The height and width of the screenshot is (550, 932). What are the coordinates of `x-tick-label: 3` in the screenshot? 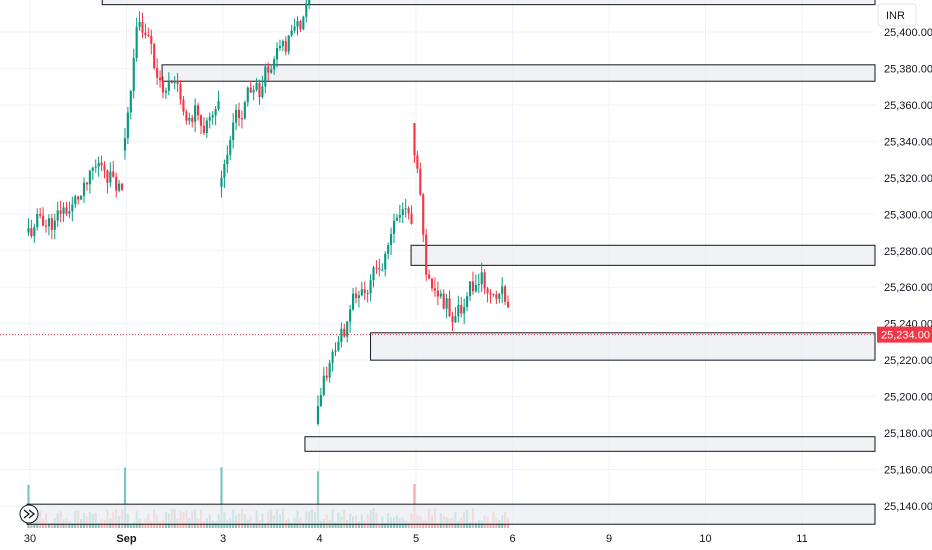 It's located at (223, 539).